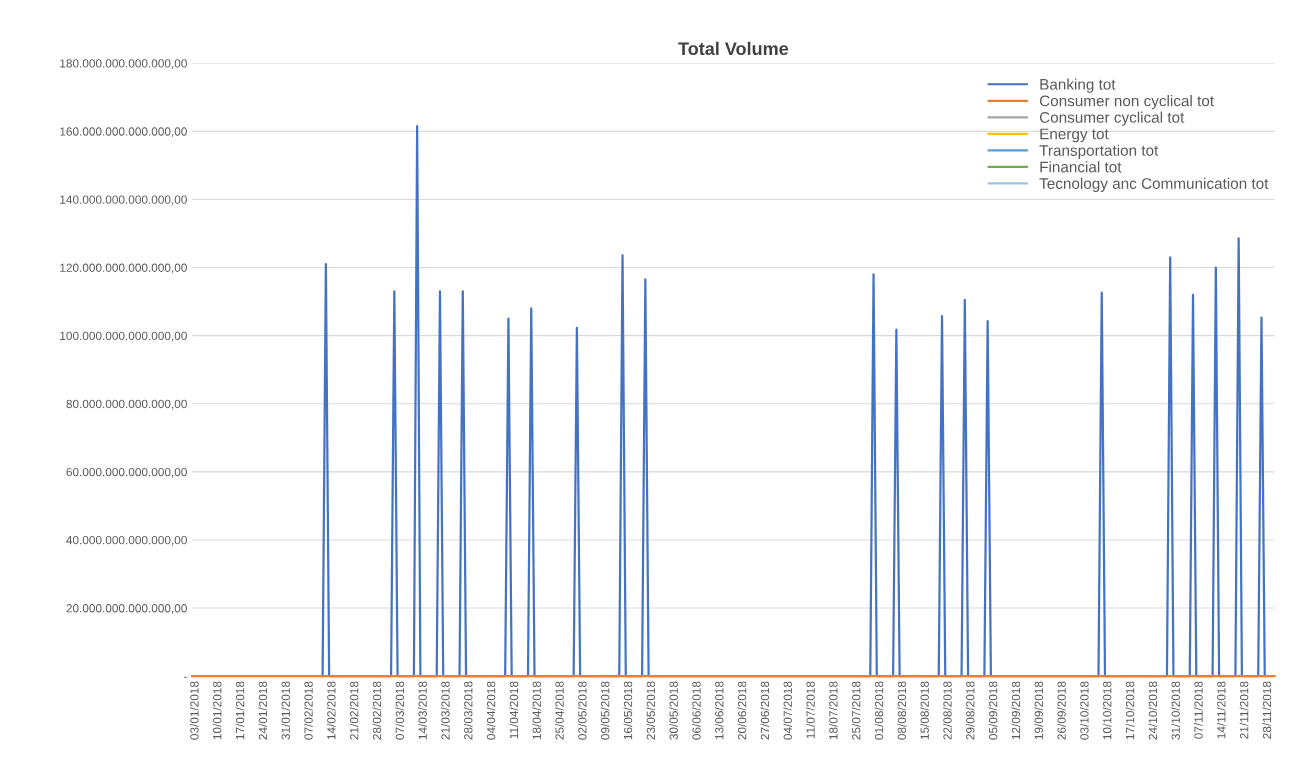  Describe the element at coordinates (902, 710) in the screenshot. I see `x-tick-label: 08/08/2018` at that location.